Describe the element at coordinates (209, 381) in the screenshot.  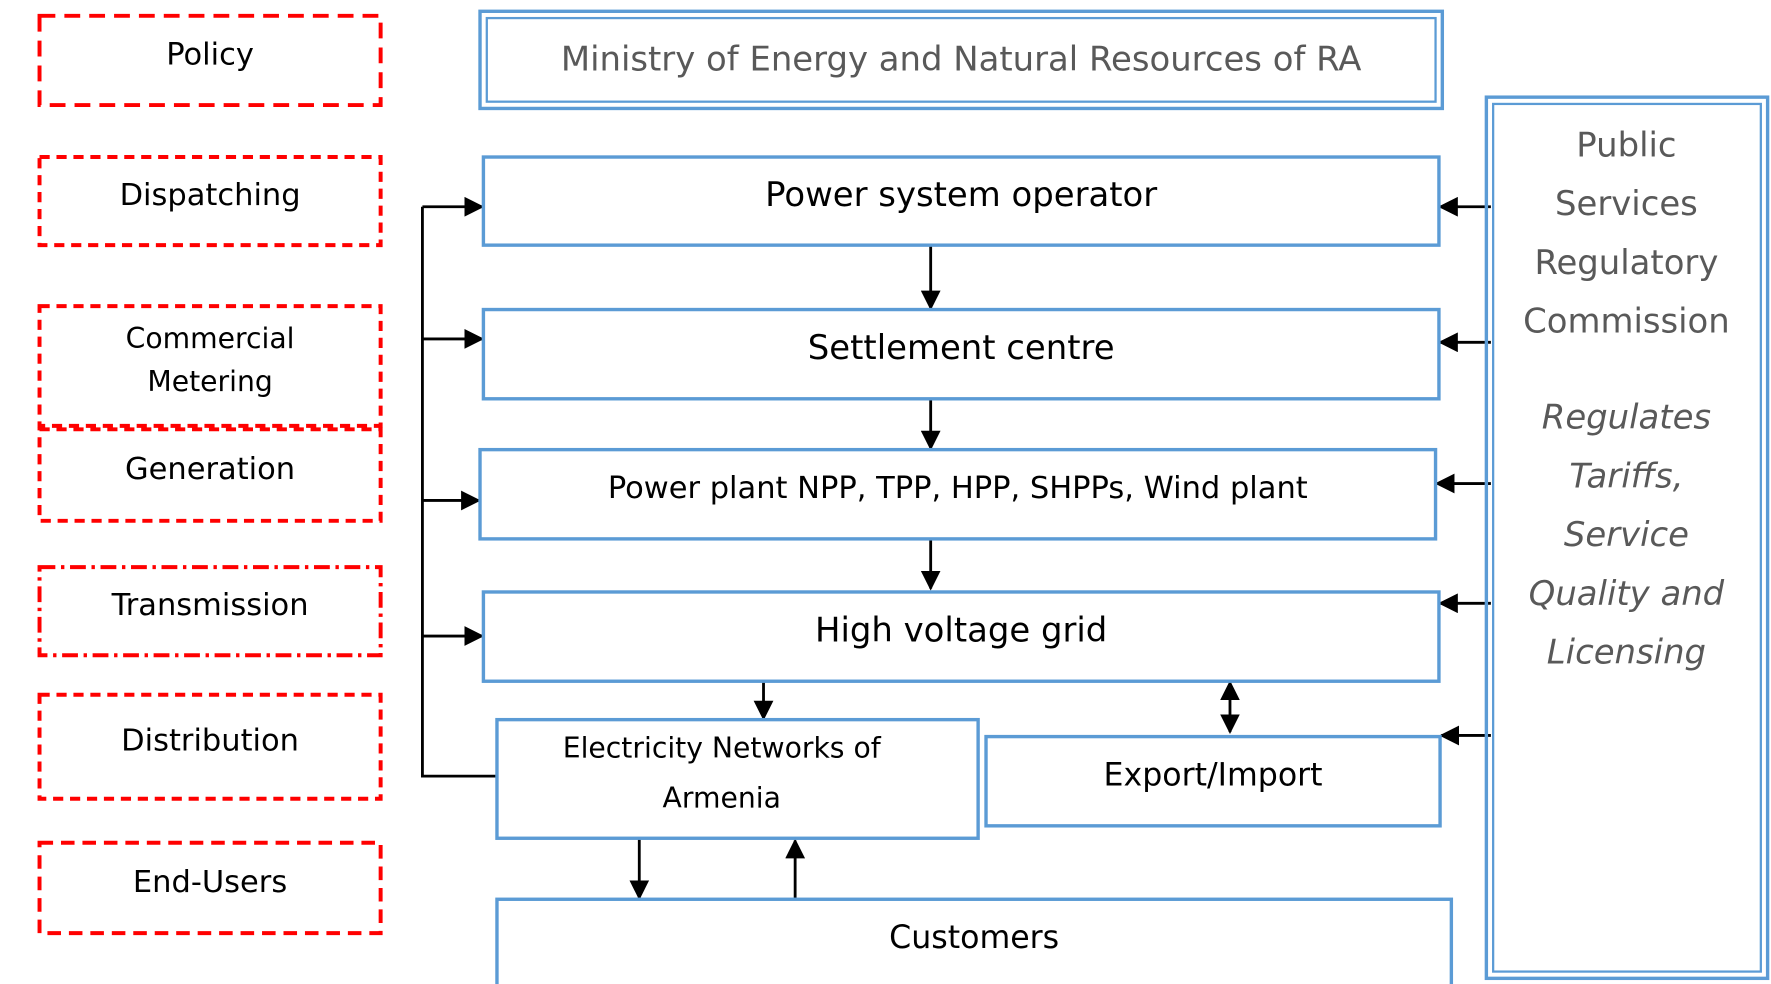
I see `role-label: Metering` at that location.